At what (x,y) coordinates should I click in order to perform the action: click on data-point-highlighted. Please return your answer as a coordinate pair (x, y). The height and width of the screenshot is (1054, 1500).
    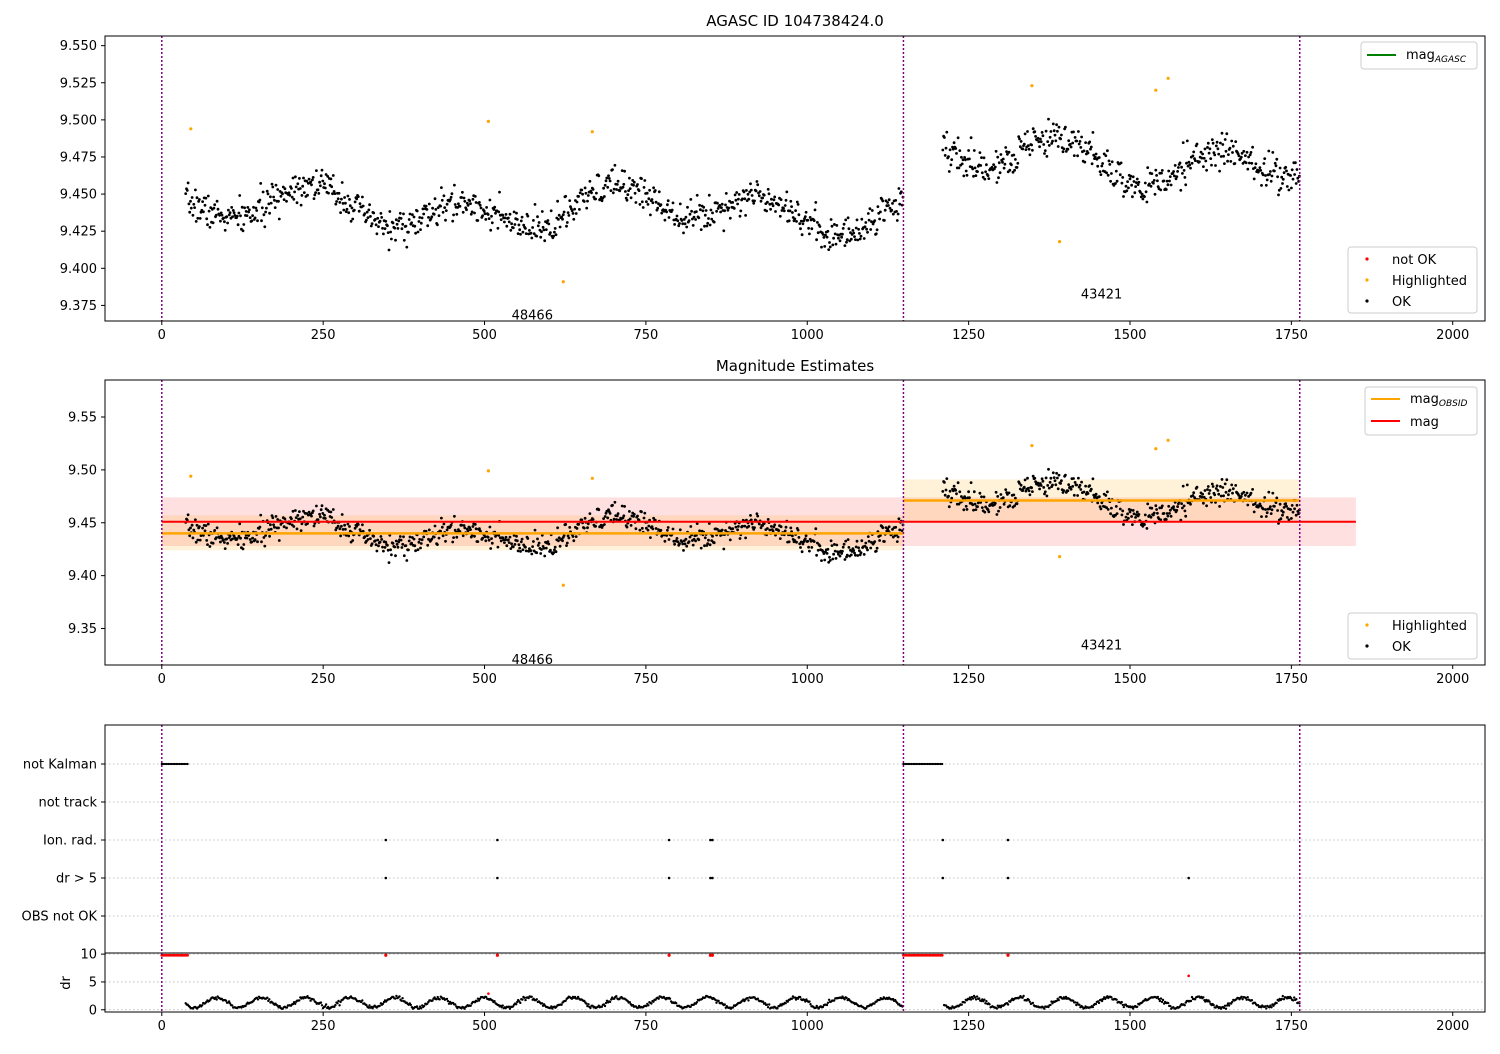
    Looking at the image, I should click on (488, 471).